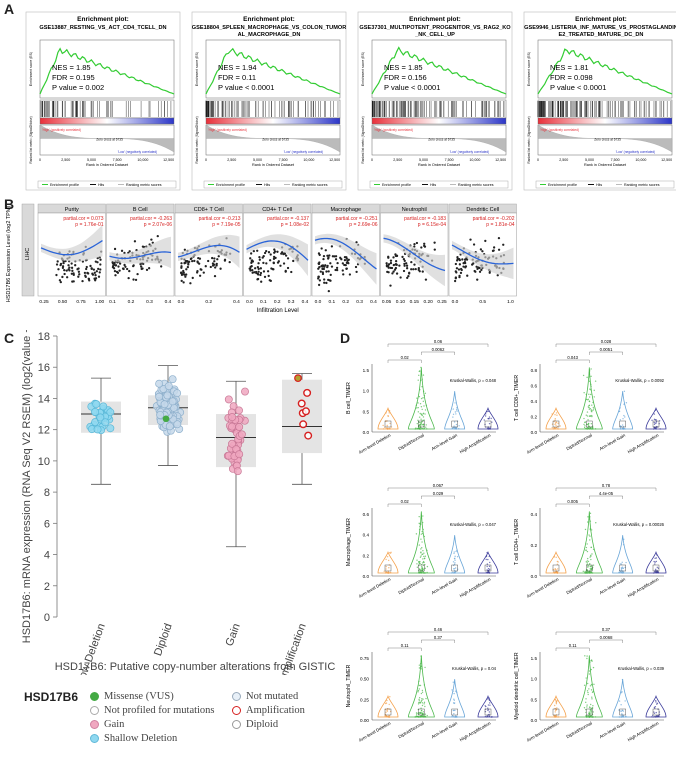  I want to click on violin-shape, so click(455, 554).